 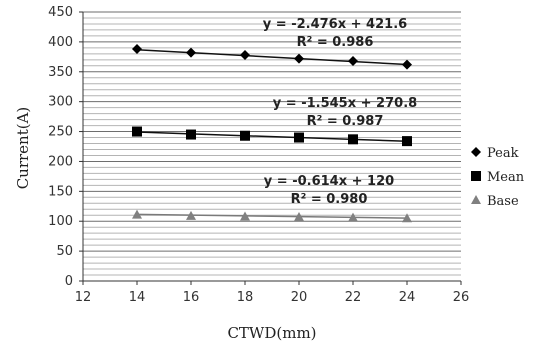 I want to click on y-tick-label: 50, so click(x=64, y=251).